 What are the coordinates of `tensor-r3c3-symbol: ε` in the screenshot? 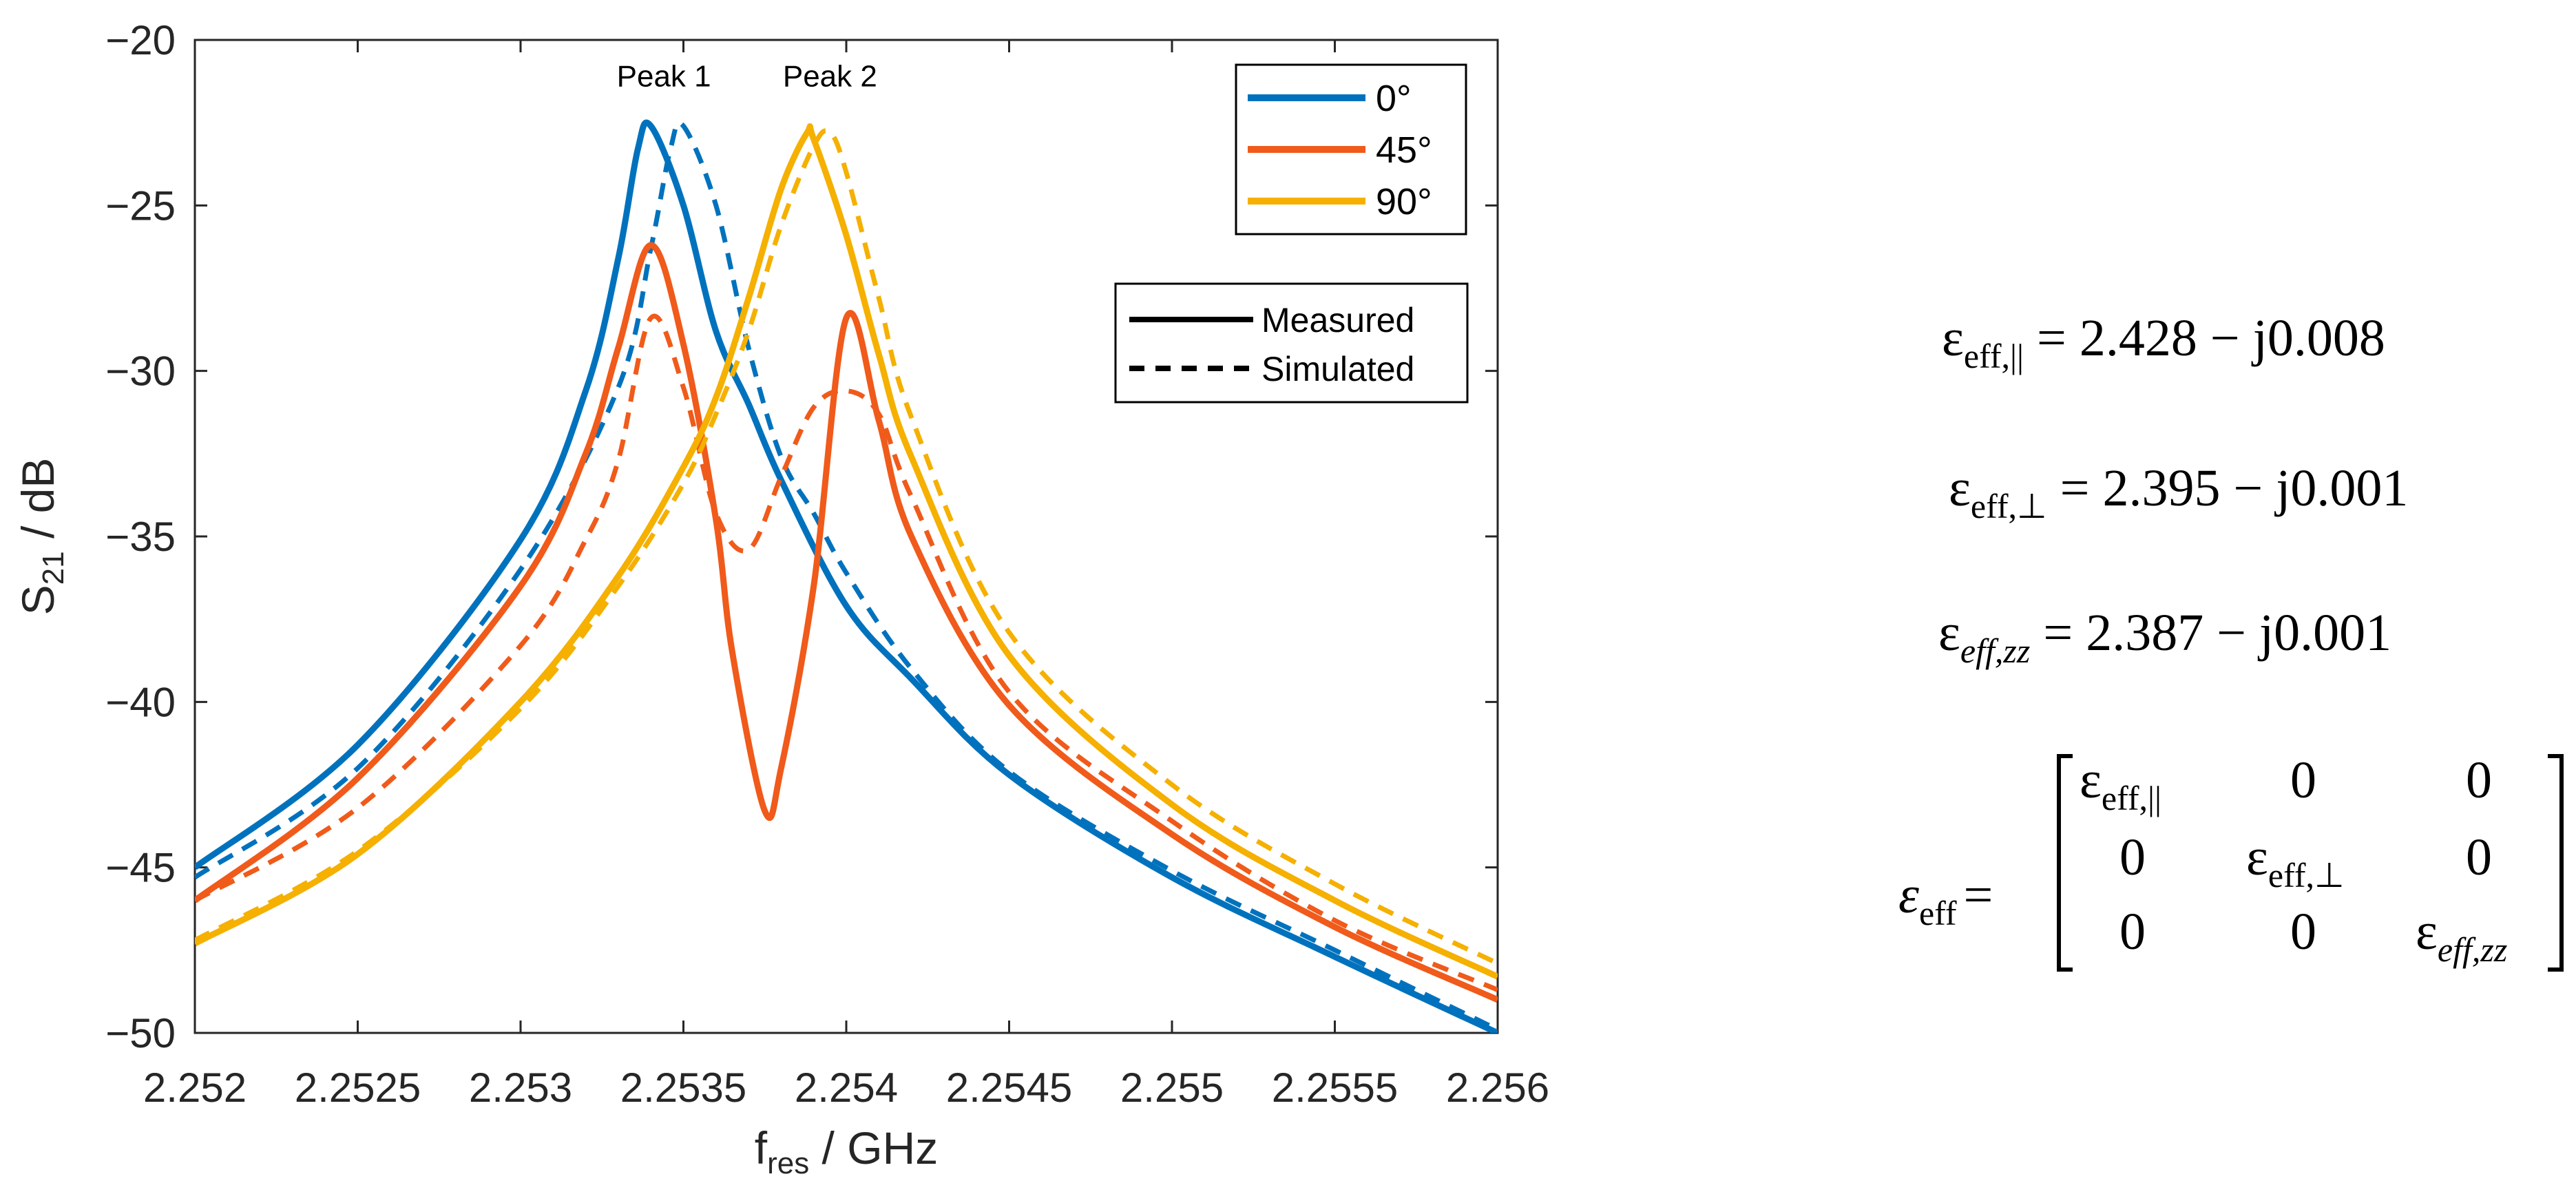 It's located at (2427, 932).